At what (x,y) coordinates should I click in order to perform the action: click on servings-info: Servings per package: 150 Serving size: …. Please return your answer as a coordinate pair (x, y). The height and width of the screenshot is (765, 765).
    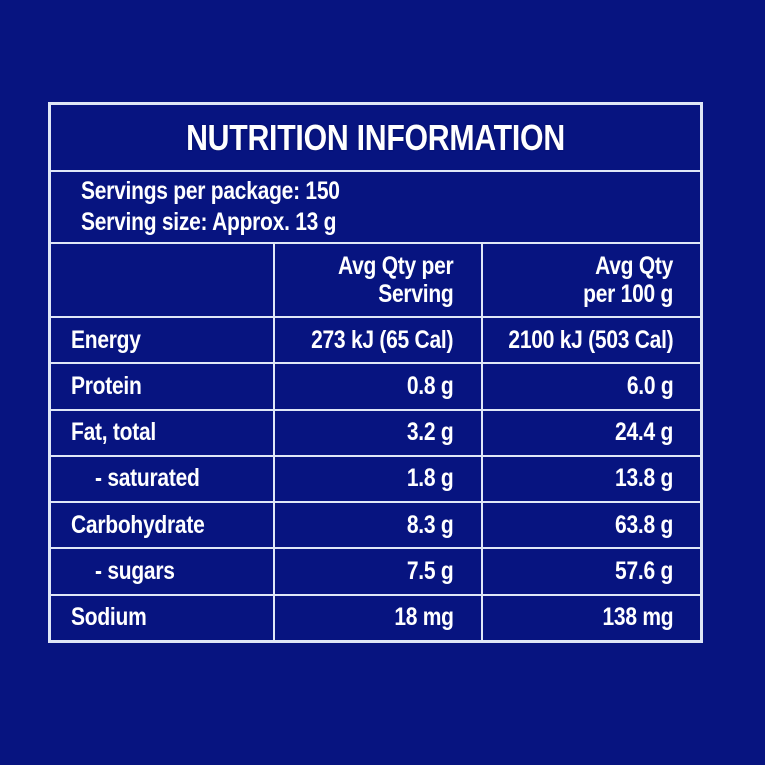
    Looking at the image, I should click on (375, 208).